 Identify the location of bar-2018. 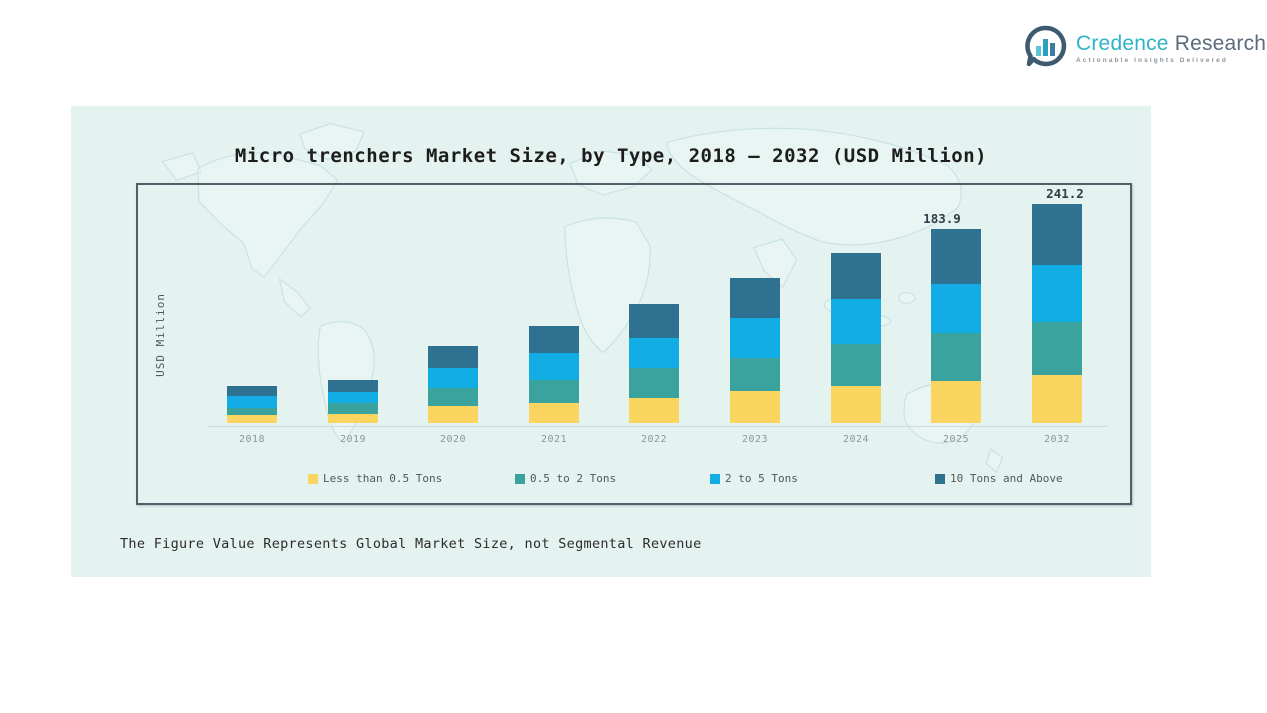
(252, 404).